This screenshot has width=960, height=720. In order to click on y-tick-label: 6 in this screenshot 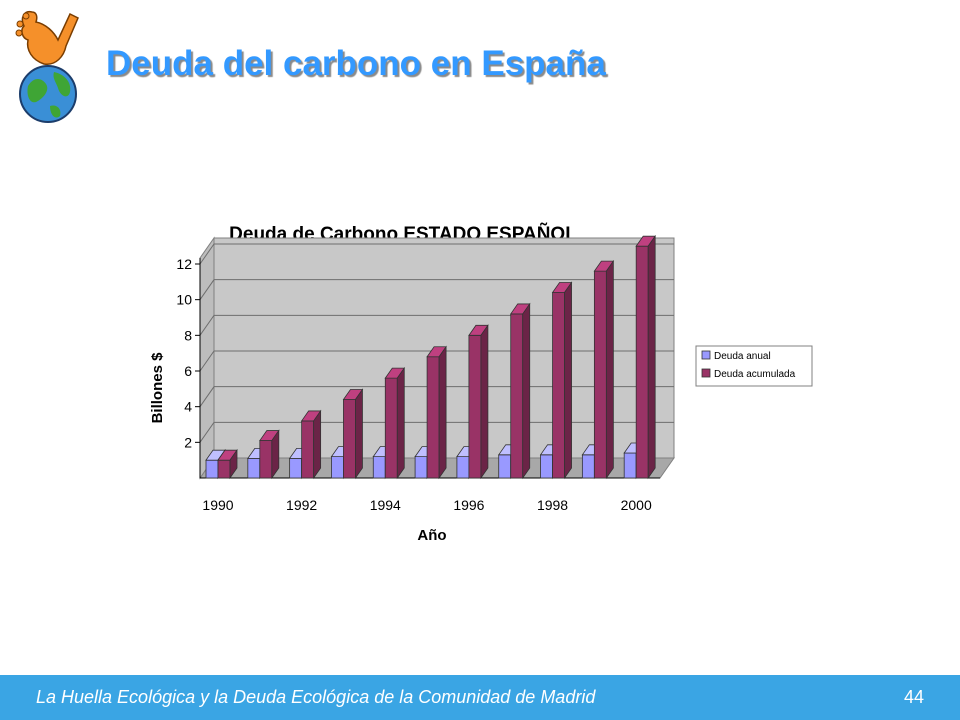, I will do `click(188, 371)`.